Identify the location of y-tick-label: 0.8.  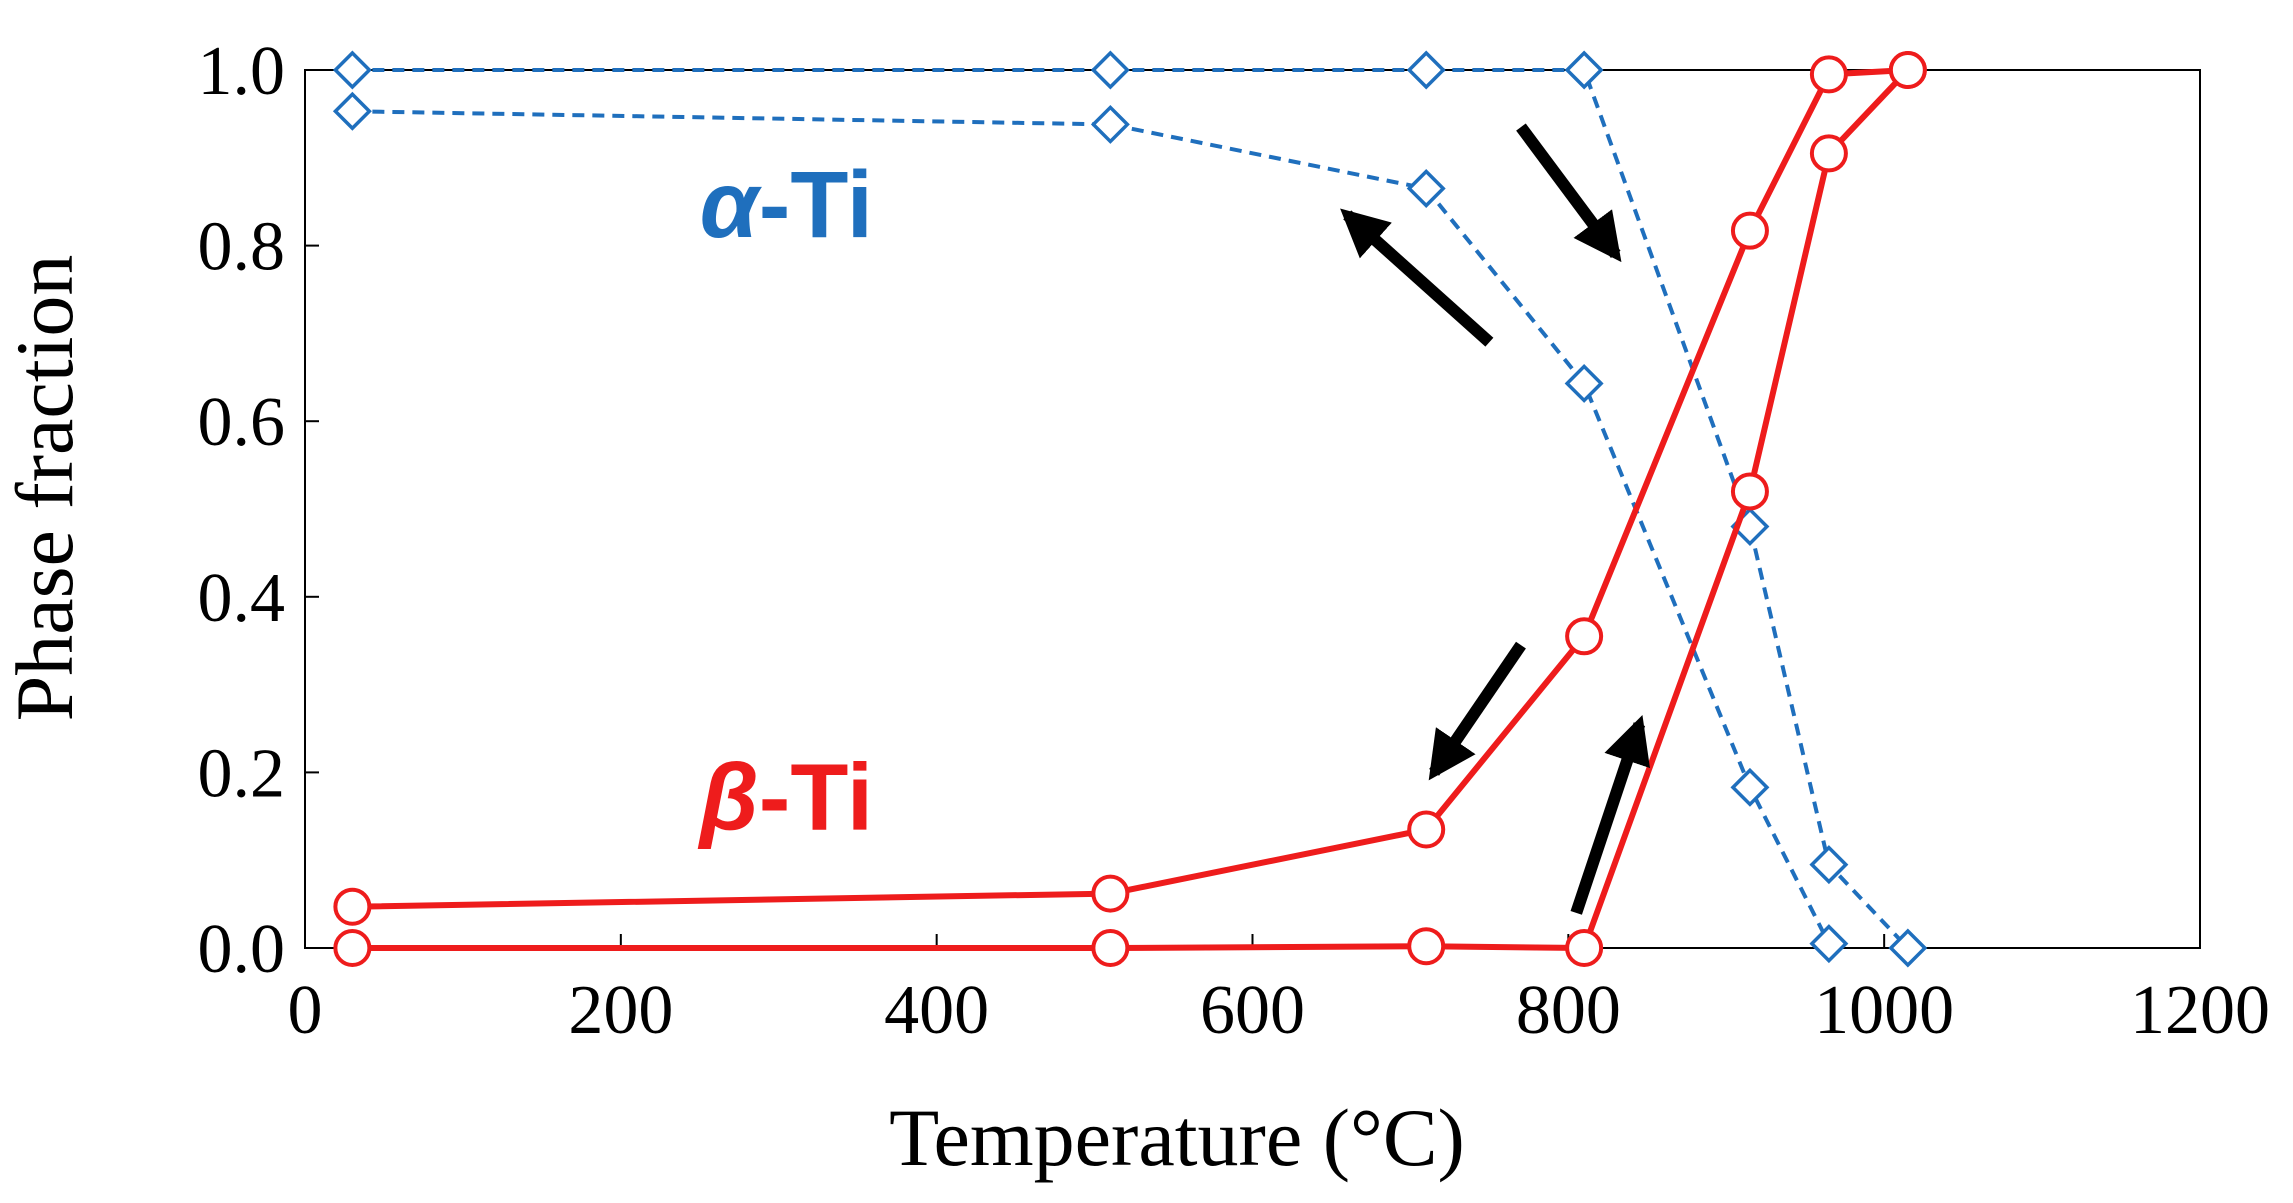
(242, 247).